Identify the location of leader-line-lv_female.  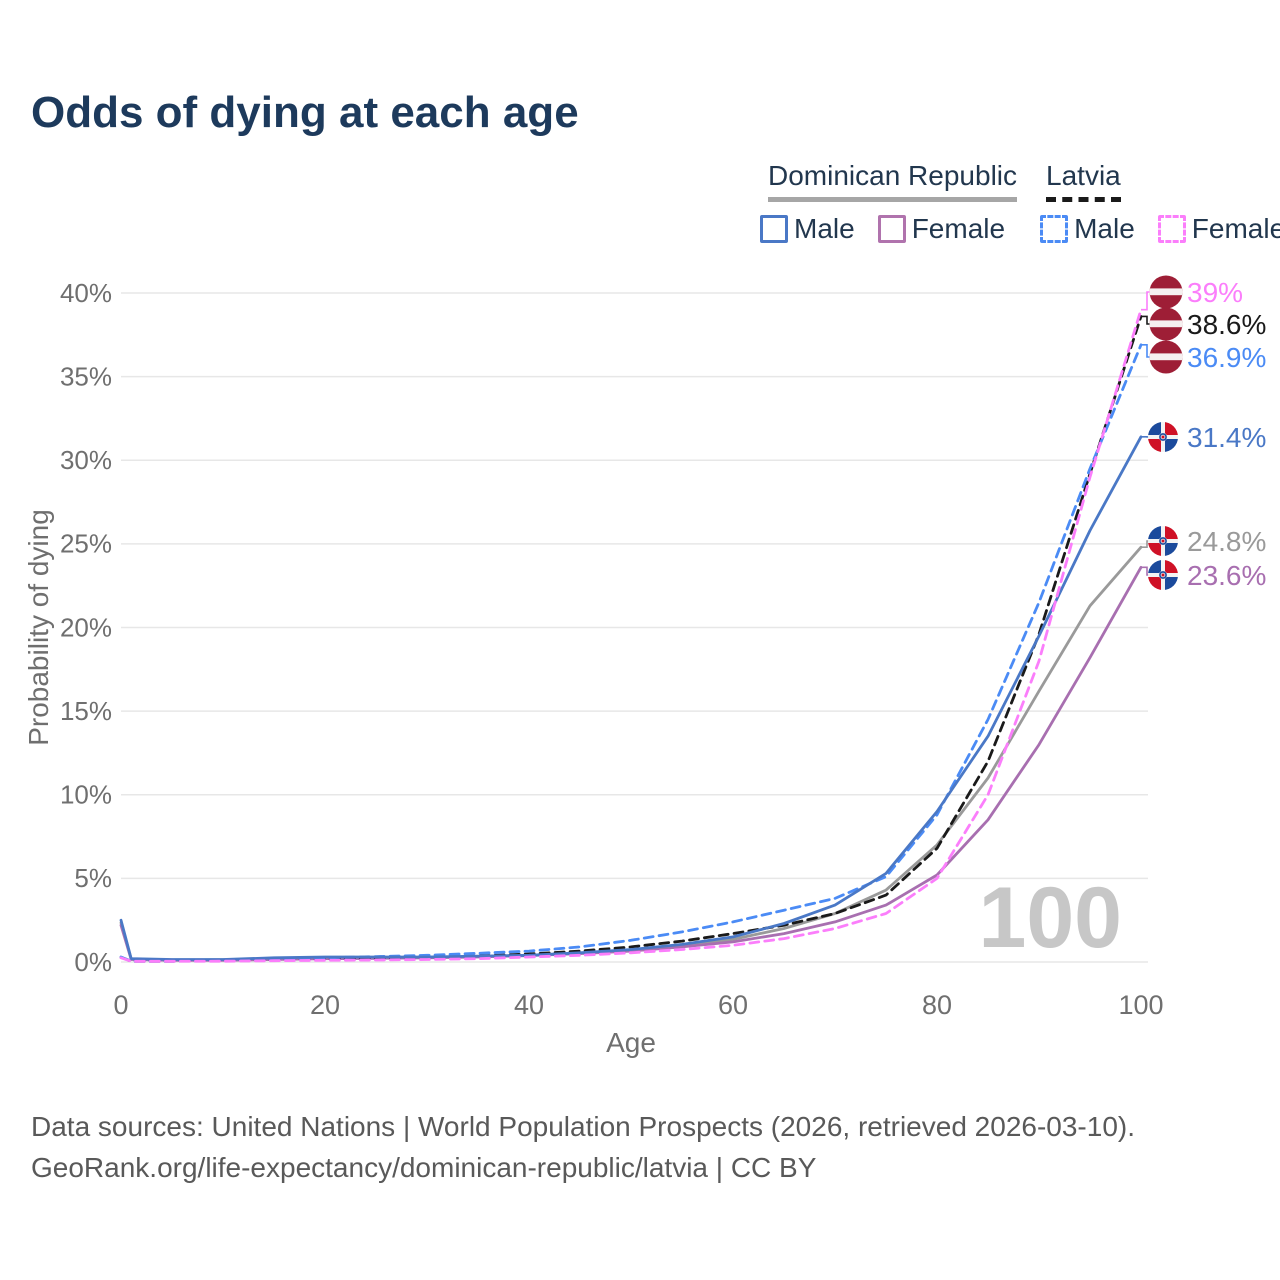
(1145, 301).